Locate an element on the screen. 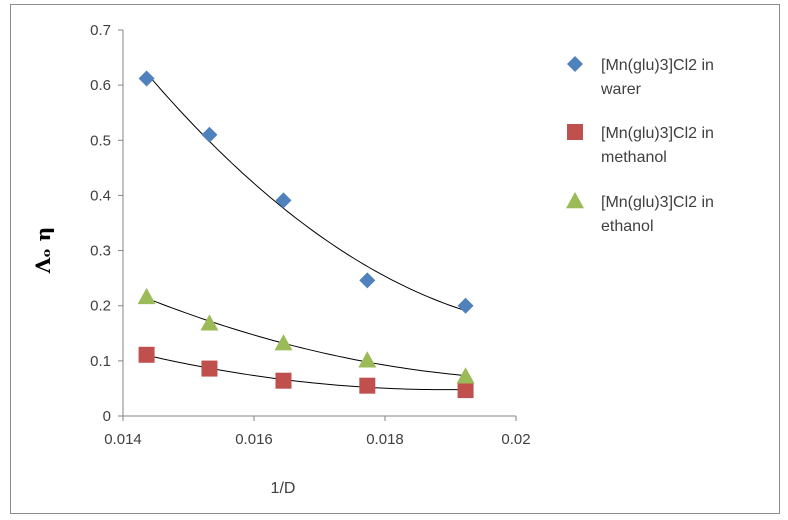 Image resolution: width=788 pixels, height=520 pixels. legend-triangle-marker is located at coordinates (575, 200).